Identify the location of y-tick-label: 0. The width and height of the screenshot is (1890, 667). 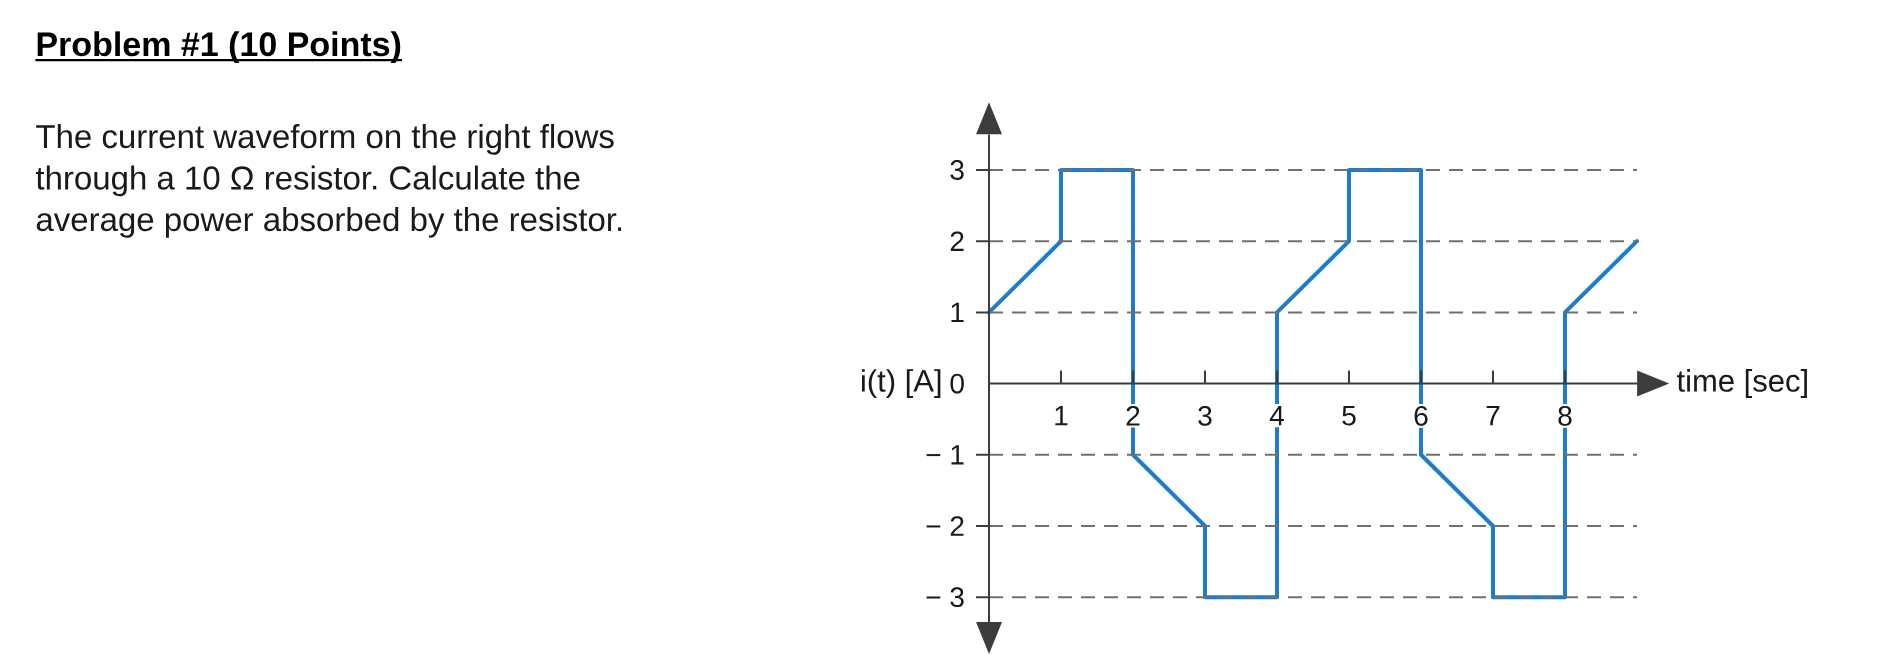
(957, 383).